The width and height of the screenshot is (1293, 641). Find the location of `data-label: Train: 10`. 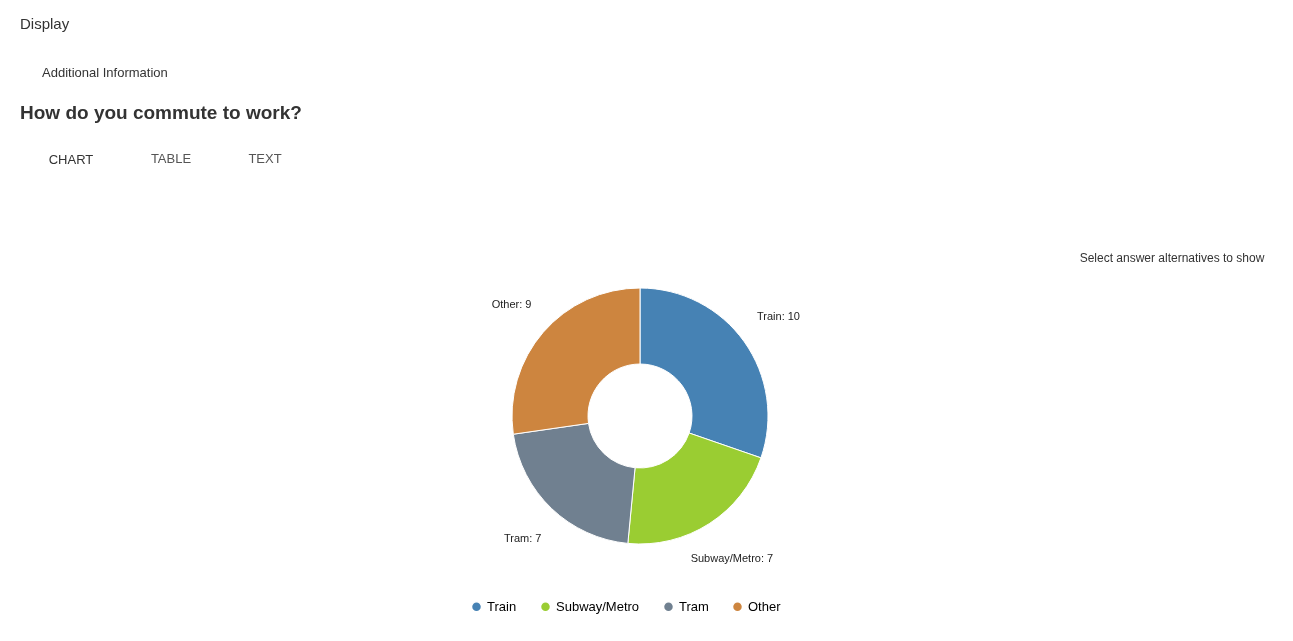

data-label: Train: 10 is located at coordinates (778, 316).